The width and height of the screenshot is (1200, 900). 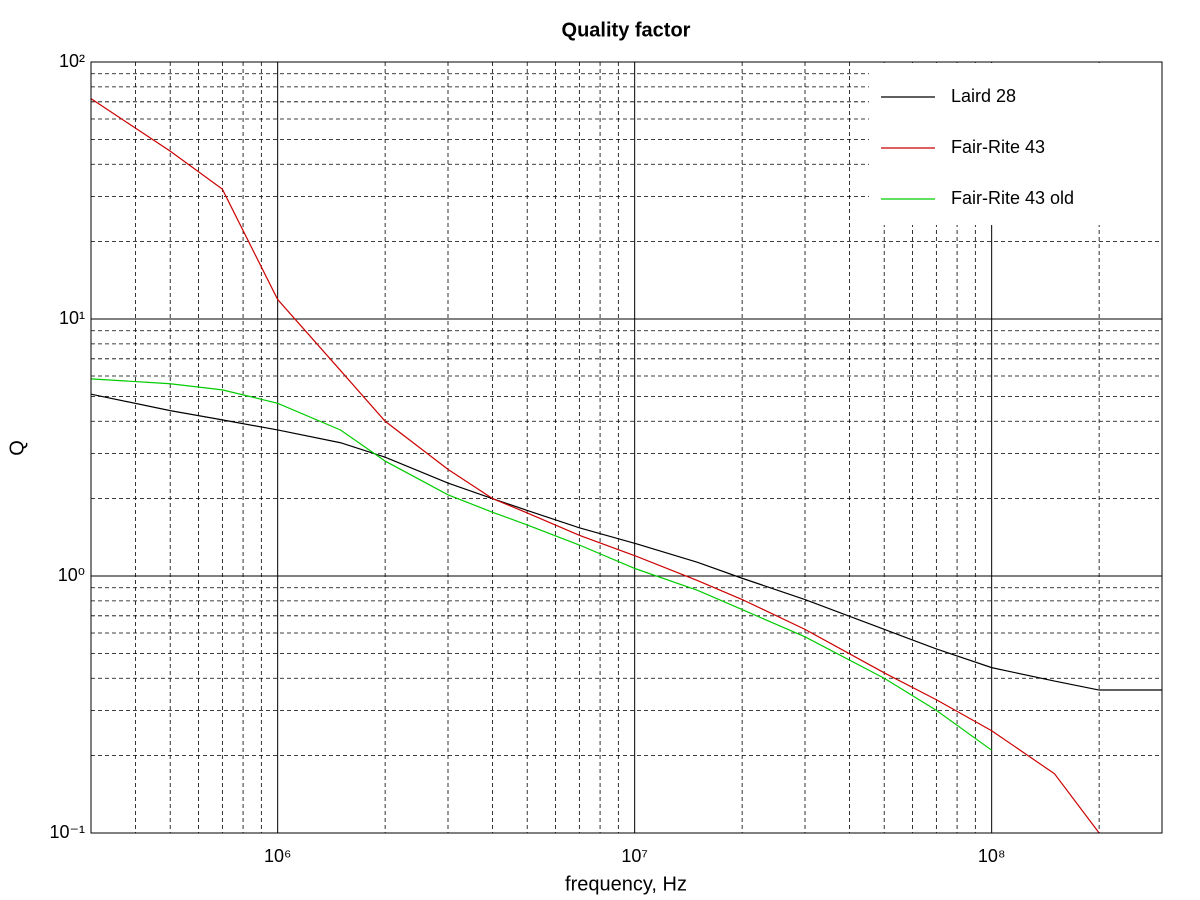 I want to click on x-tick-label: 10⁸, so click(x=992, y=856).